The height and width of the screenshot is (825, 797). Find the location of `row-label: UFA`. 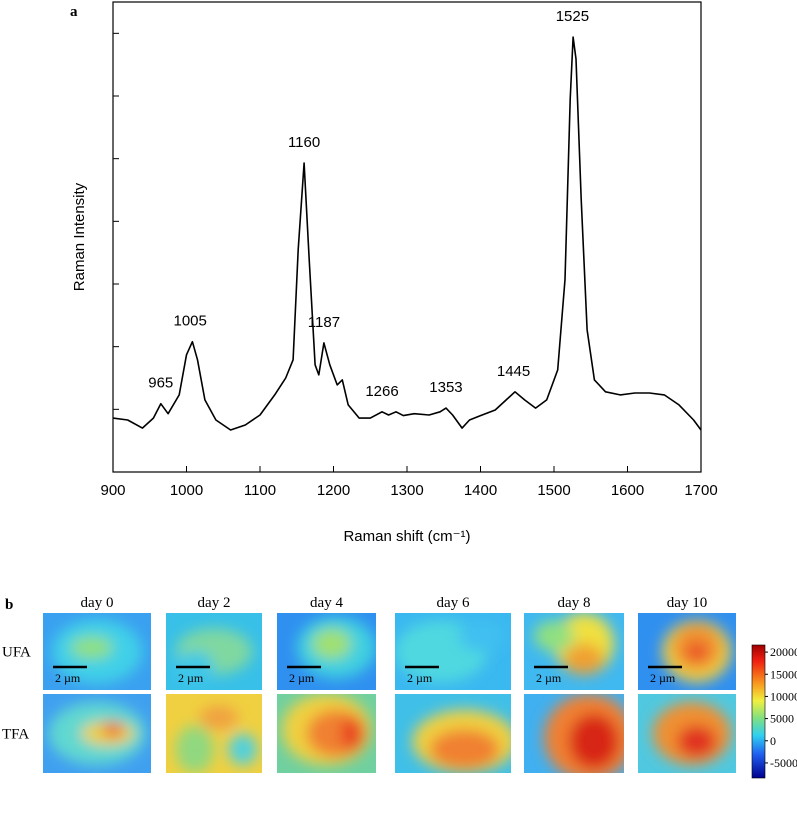

row-label: UFA is located at coordinates (16, 653).